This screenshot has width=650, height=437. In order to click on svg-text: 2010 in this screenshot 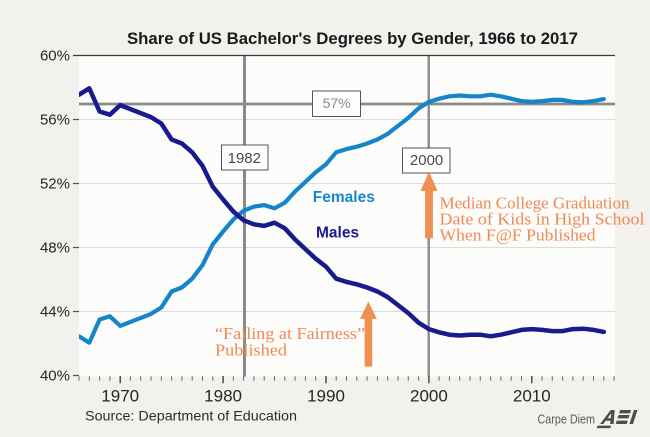, I will do `click(532, 396)`.